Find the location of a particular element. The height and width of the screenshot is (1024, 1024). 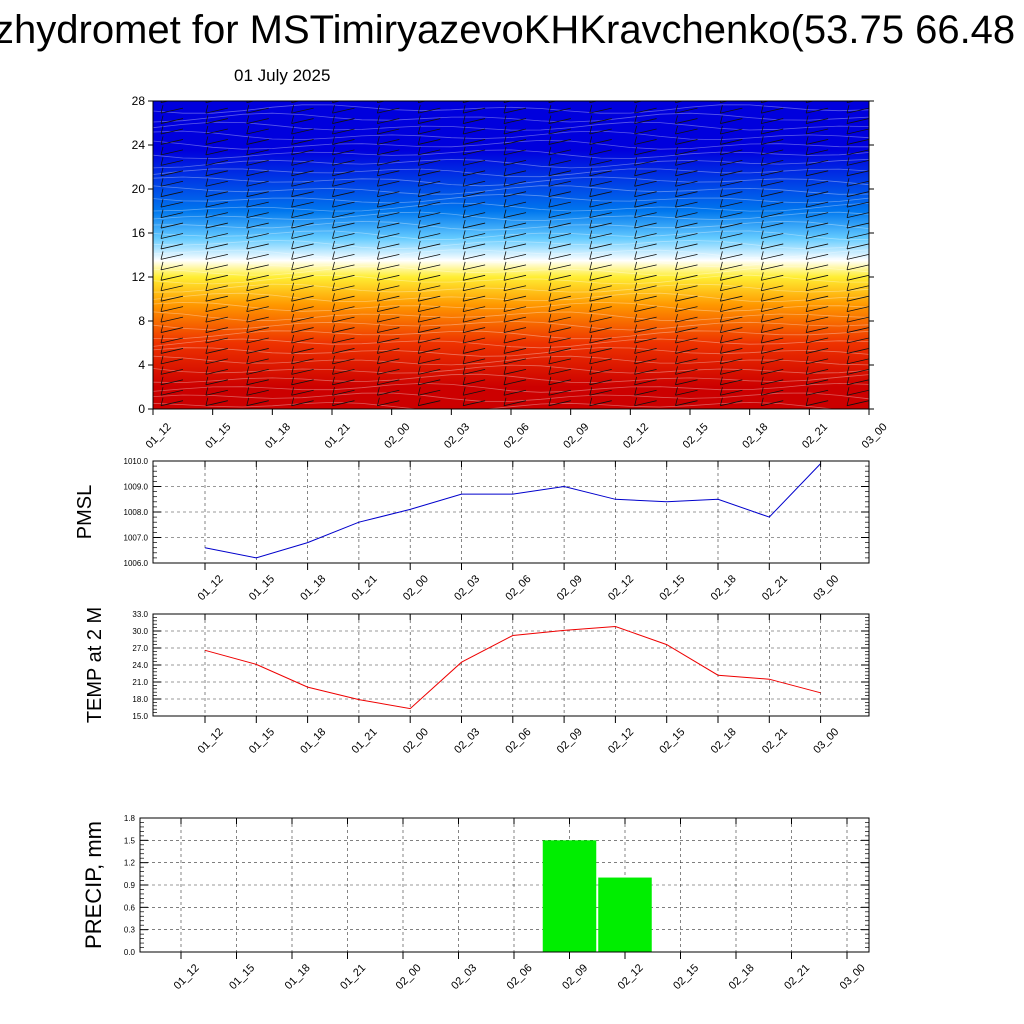

x-tick-label: 02_00 is located at coordinates (416, 588).